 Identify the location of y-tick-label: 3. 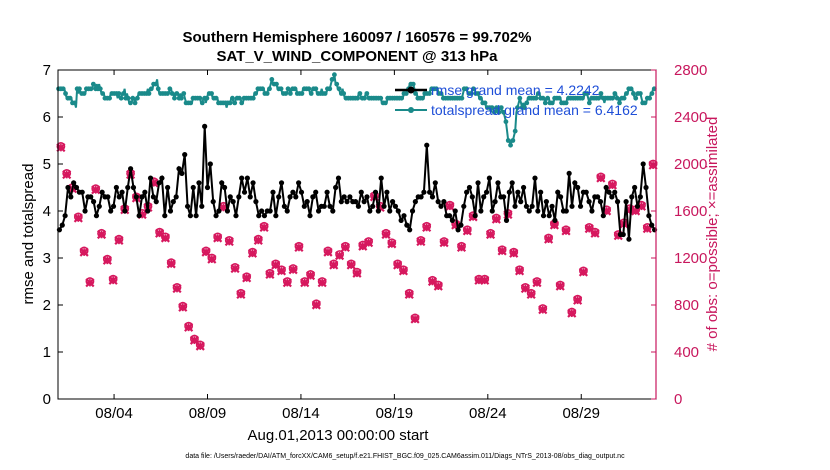
(47, 258).